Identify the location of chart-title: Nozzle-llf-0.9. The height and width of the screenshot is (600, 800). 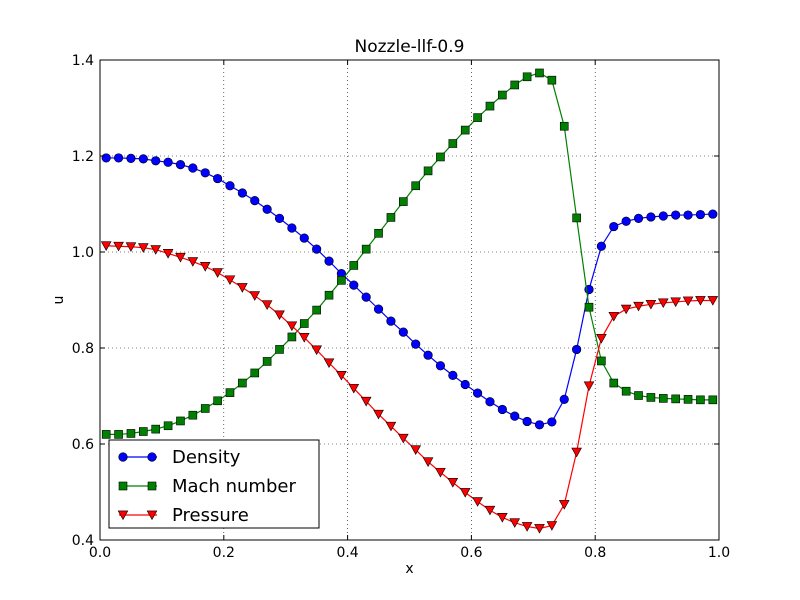
(410, 47).